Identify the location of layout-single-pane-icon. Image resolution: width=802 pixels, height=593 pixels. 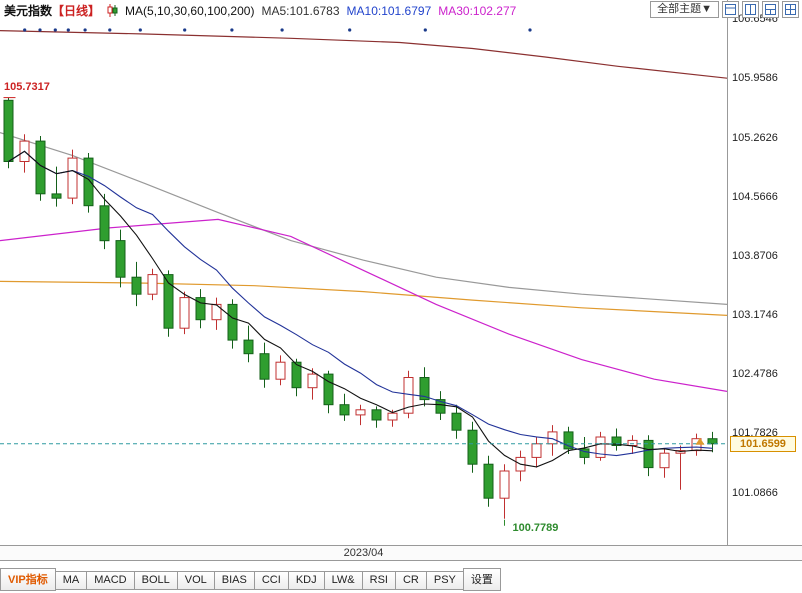
(730, 9).